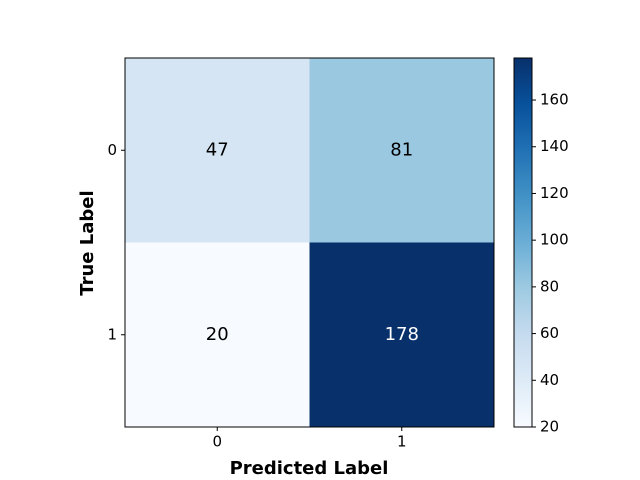 The width and height of the screenshot is (640, 480). I want to click on cell-label: 20, so click(217, 334).